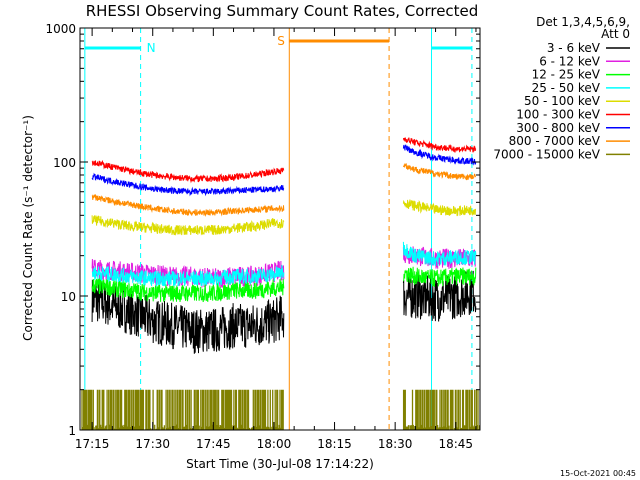 The width and height of the screenshot is (640, 480). Describe the element at coordinates (60, 29) in the screenshot. I see `y-tick-label: 1000` at that location.